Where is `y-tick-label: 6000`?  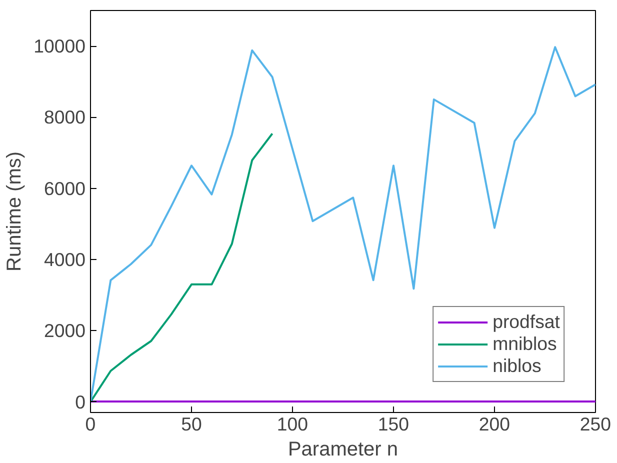
y-tick-label: 6000 is located at coordinates (65, 188).